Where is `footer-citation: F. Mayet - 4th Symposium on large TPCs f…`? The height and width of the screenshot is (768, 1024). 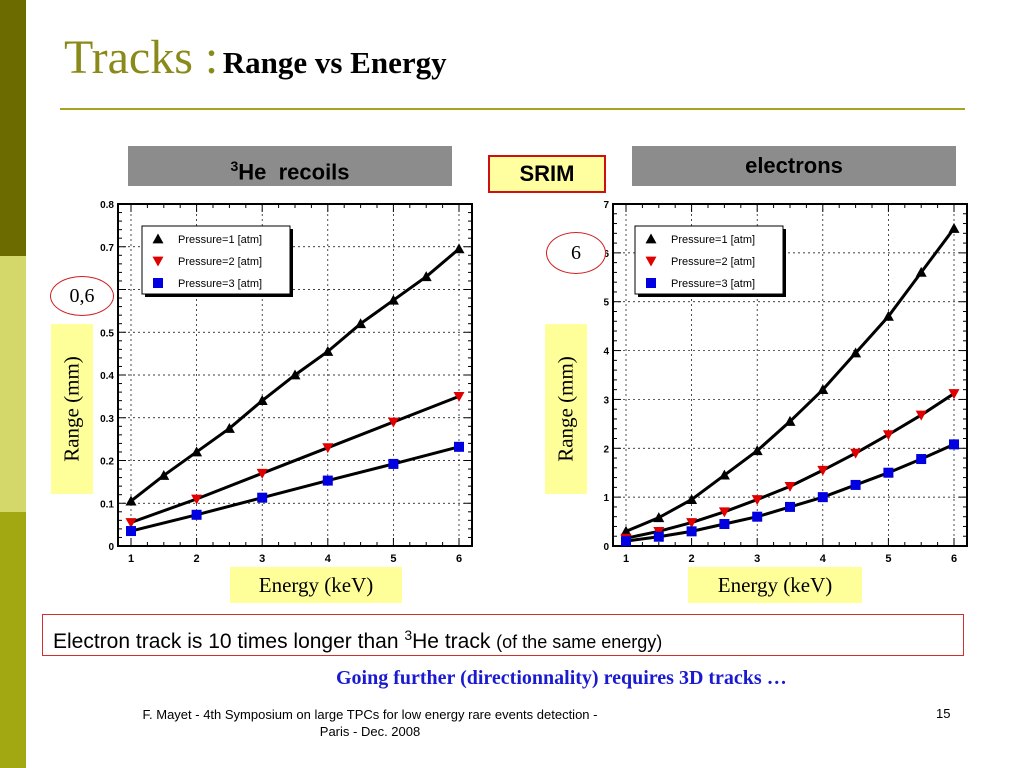
footer-citation: F. Mayet - 4th Symposium on large TPCs f… is located at coordinates (370, 723).